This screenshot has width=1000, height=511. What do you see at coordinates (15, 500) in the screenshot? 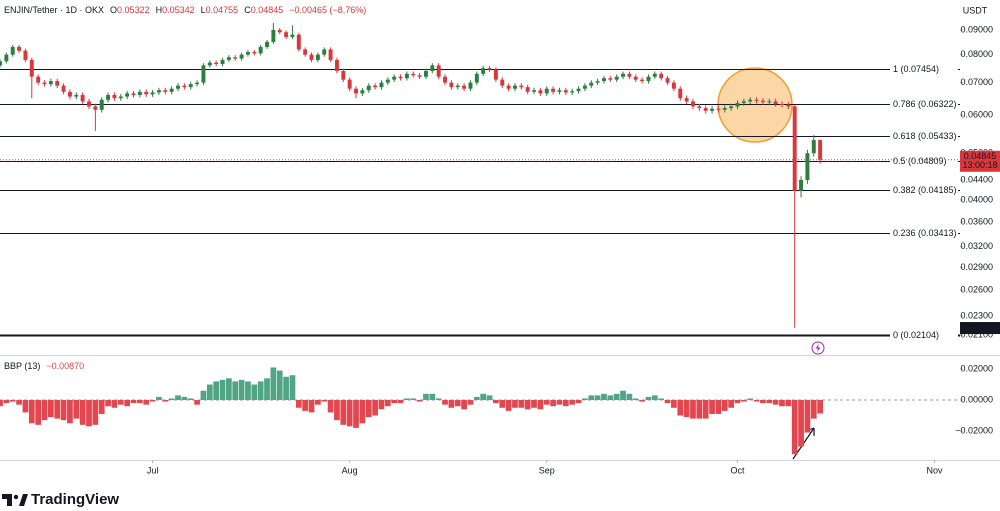
I see `logo` at bounding box center [15, 500].